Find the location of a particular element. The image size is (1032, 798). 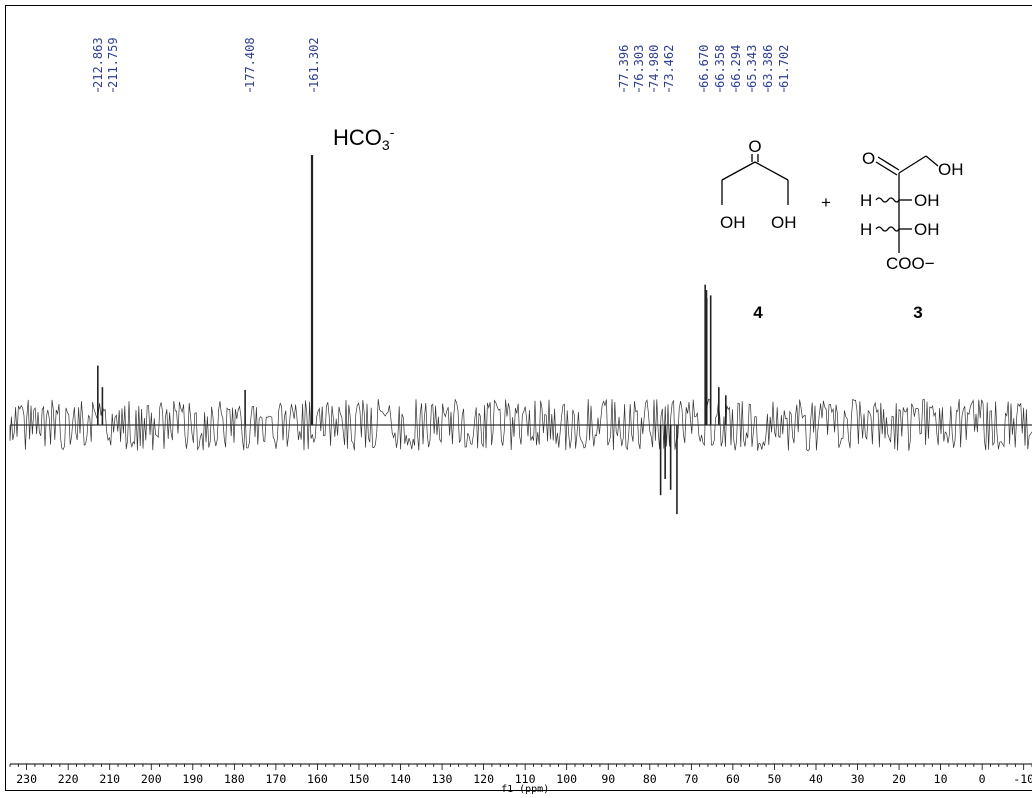

x-tick-label: 180 is located at coordinates (234, 779).